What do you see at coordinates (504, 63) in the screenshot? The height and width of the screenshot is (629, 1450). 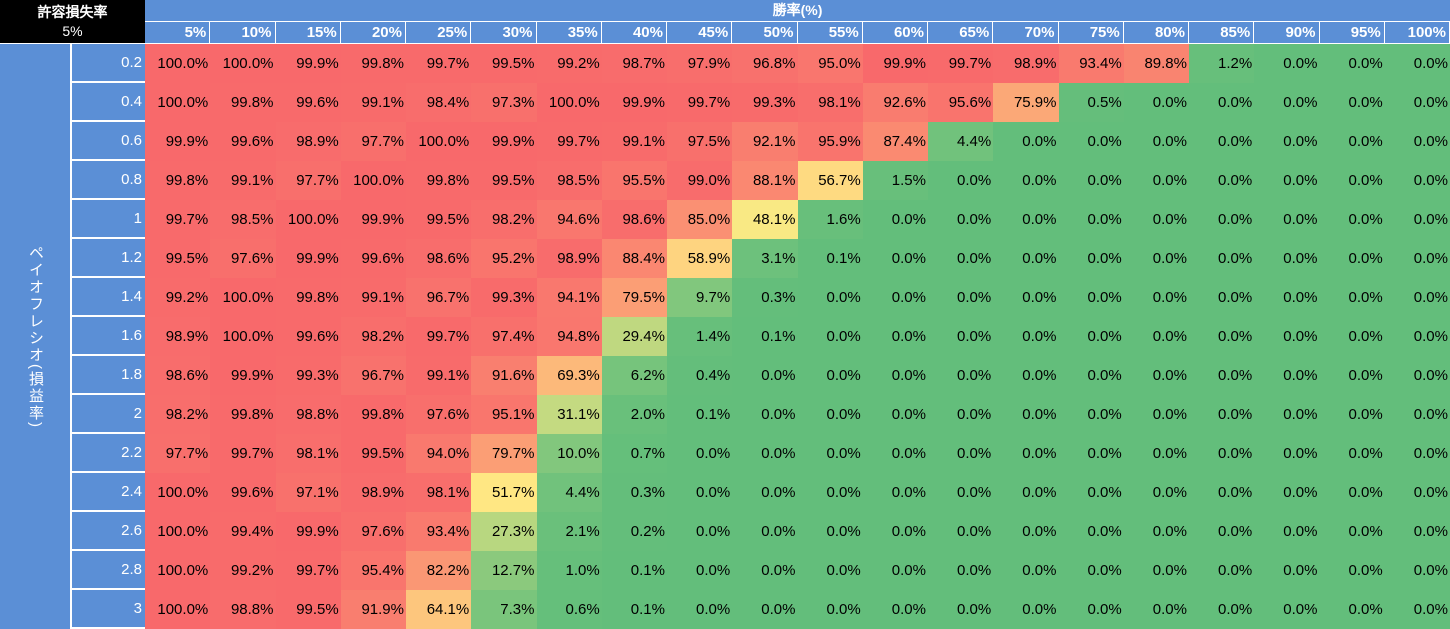 I see `heatmap-cell: 99.5%` at bounding box center [504, 63].